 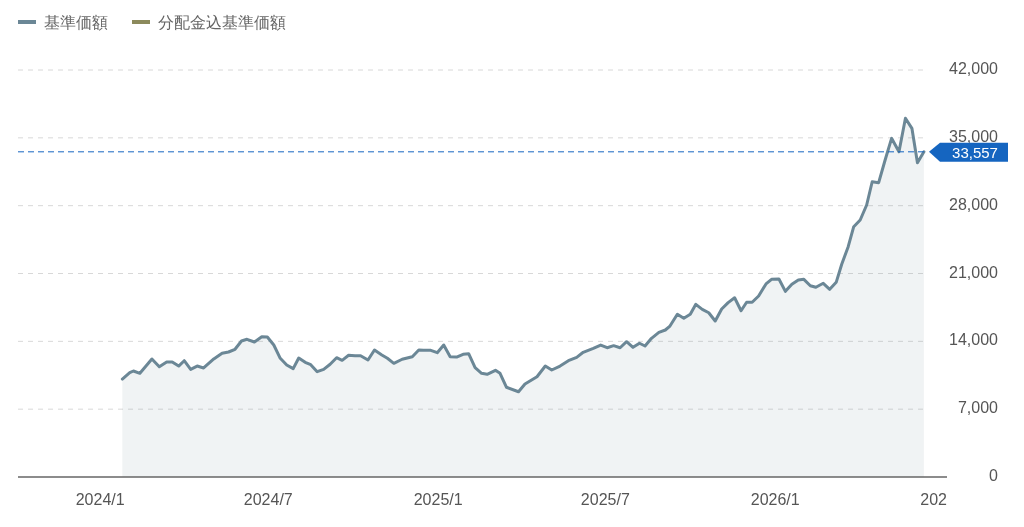 What do you see at coordinates (974, 340) in the screenshot?
I see `y-tick-label: 14,000` at bounding box center [974, 340].